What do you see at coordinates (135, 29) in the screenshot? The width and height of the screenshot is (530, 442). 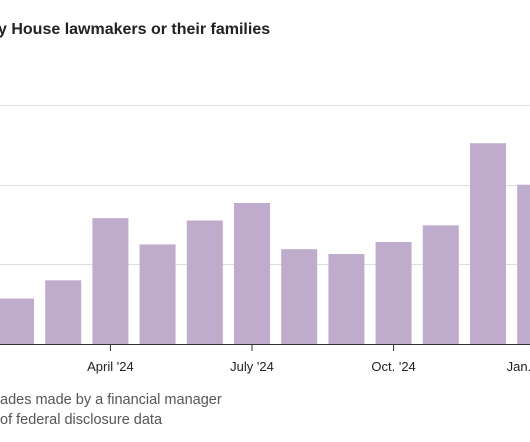 I see `chart-title: y House lawmakers or their families` at bounding box center [135, 29].